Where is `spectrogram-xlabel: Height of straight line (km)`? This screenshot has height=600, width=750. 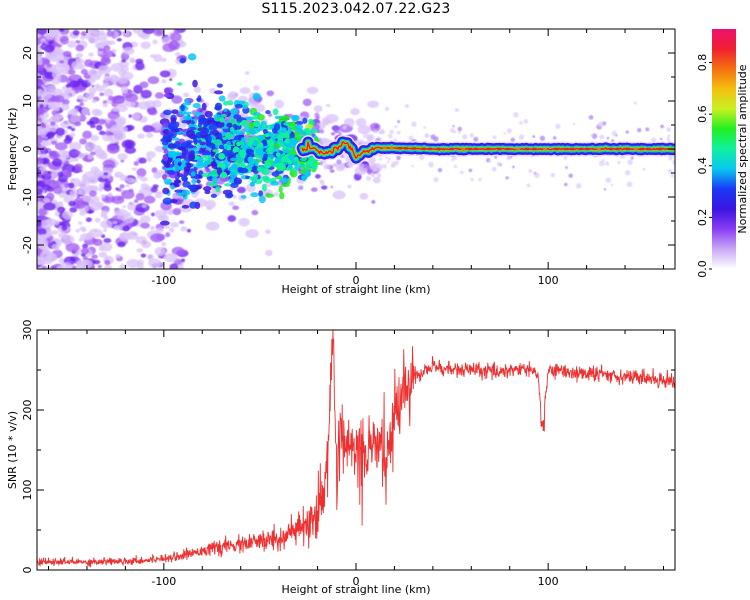
spectrogram-xlabel: Height of straight line (km) is located at coordinates (355, 289).